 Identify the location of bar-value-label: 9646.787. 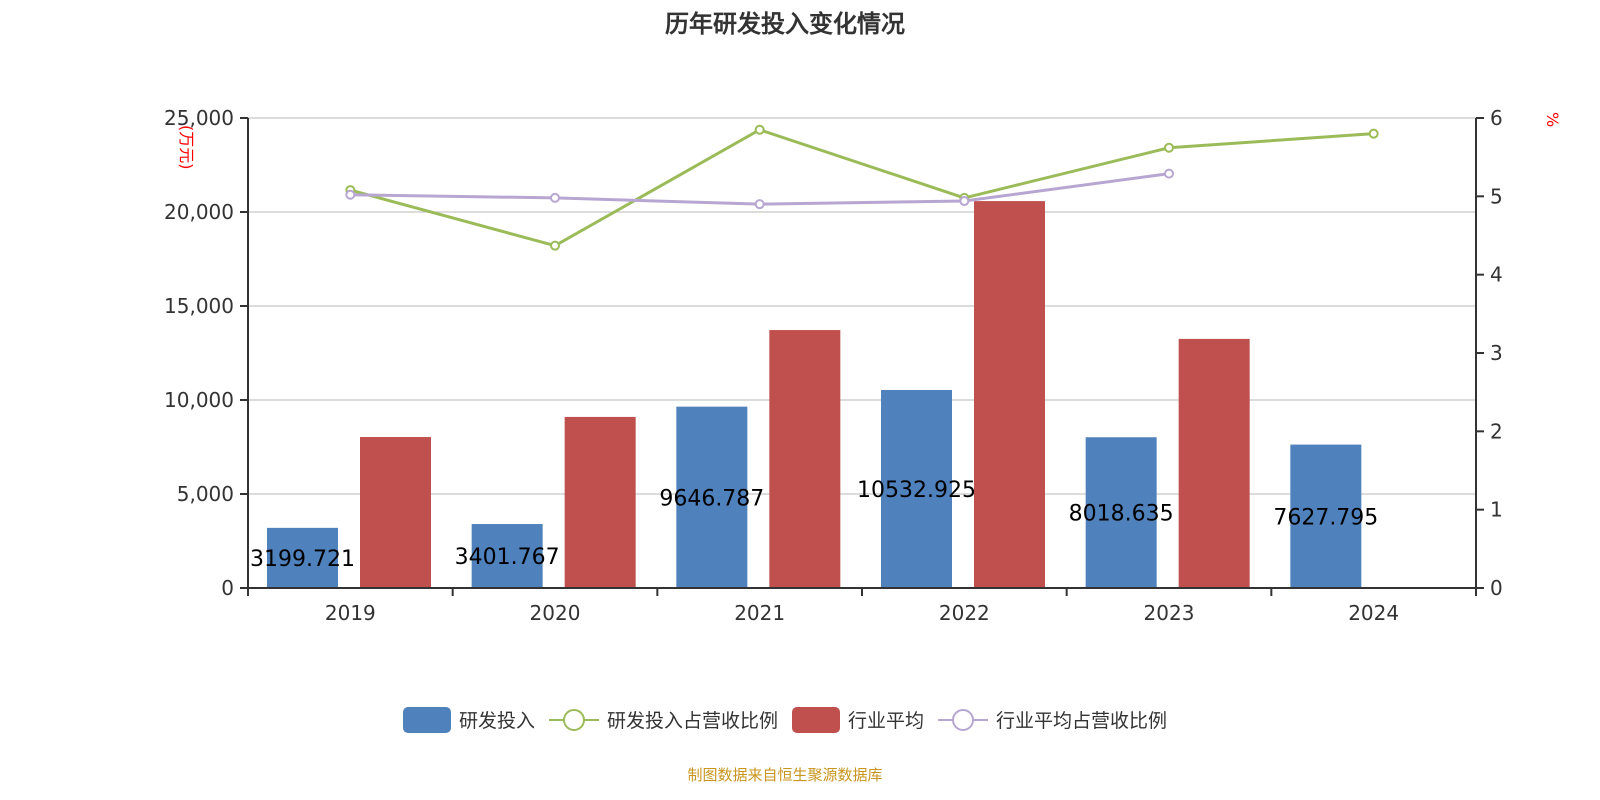
(711, 498).